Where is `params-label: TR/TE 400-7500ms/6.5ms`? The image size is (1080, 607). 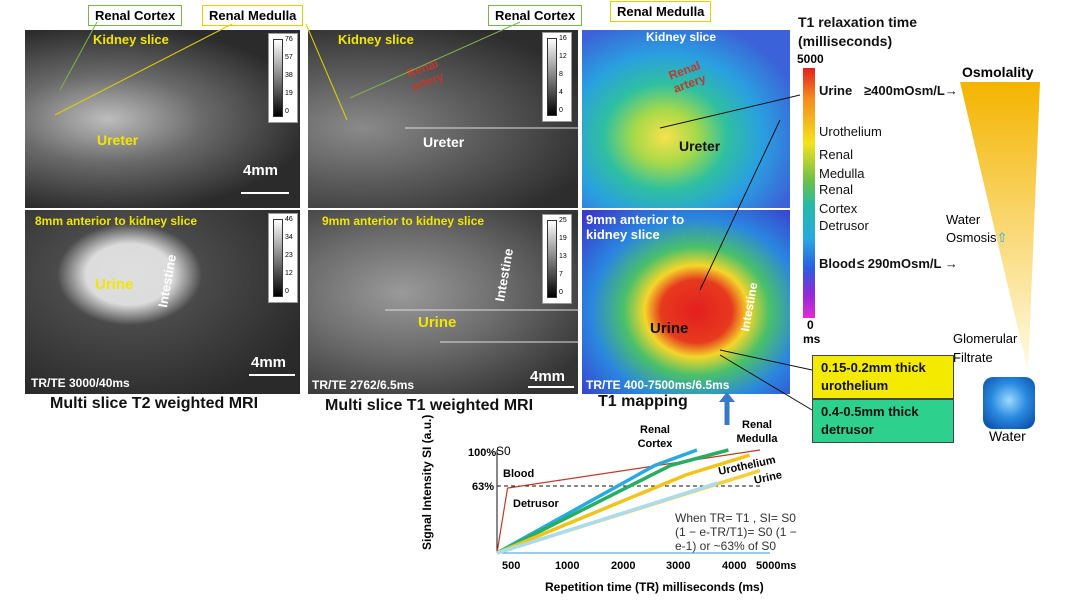 params-label: TR/TE 400-7500ms/6.5ms is located at coordinates (658, 385).